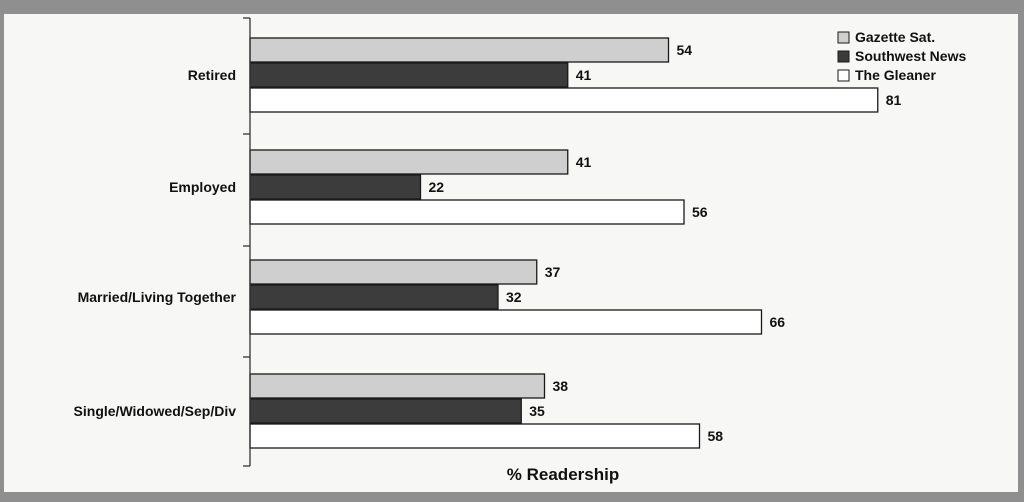 Image resolution: width=1024 pixels, height=502 pixels. What do you see at coordinates (397, 386) in the screenshot?
I see `bar-gazette-sat-single-widowed-sep-div` at bounding box center [397, 386].